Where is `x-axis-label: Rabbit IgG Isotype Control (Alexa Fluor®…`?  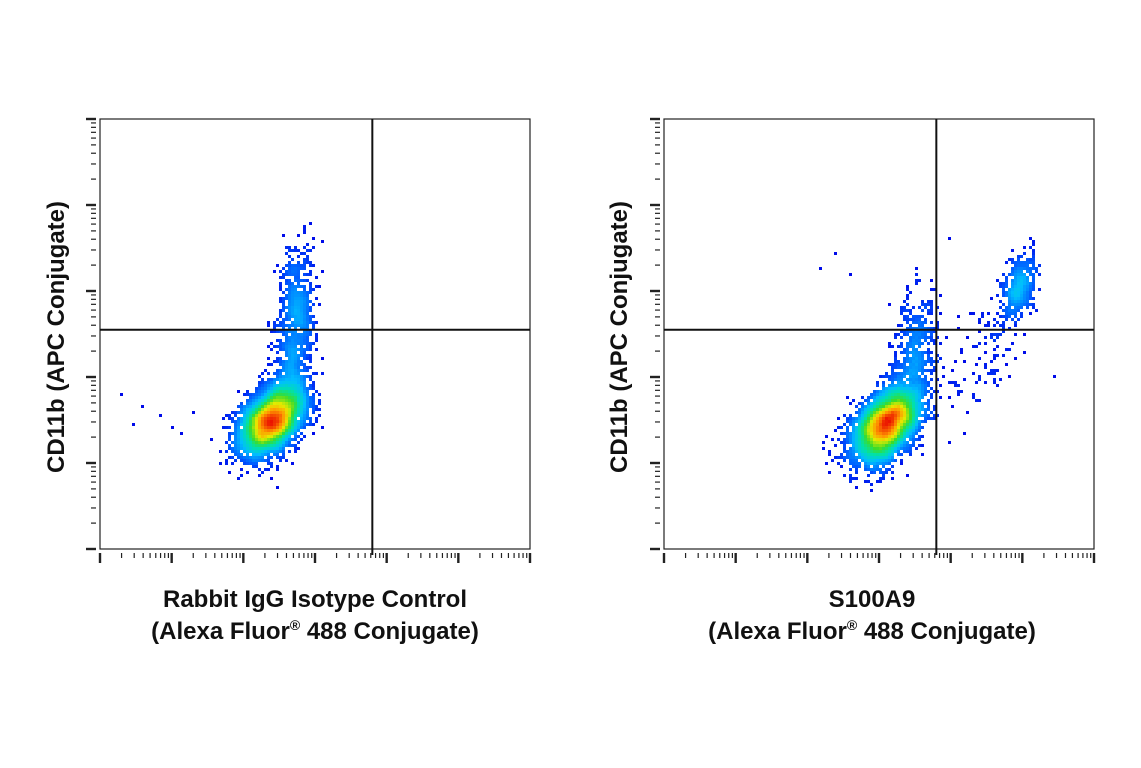
x-axis-label: Rabbit IgG Isotype Control (Alexa Fluor®… is located at coordinates (315, 616).